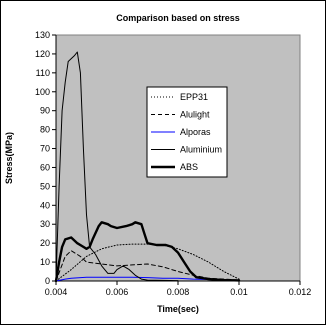  What do you see at coordinates (47, 281) in the screenshot?
I see `y-tick-label: 0` at bounding box center [47, 281].